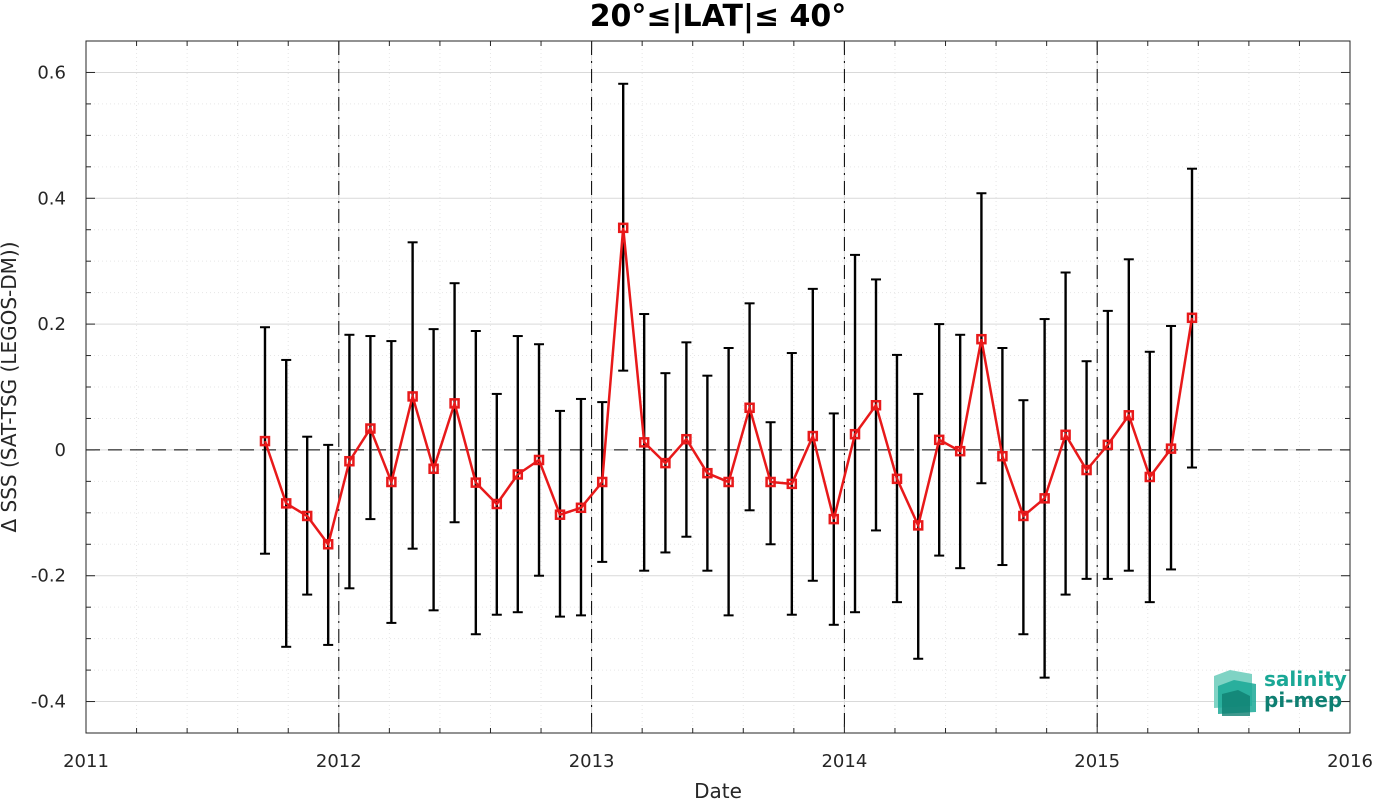 The image size is (1375, 801). I want to click on x-tick-label: 2015, so click(1097, 761).